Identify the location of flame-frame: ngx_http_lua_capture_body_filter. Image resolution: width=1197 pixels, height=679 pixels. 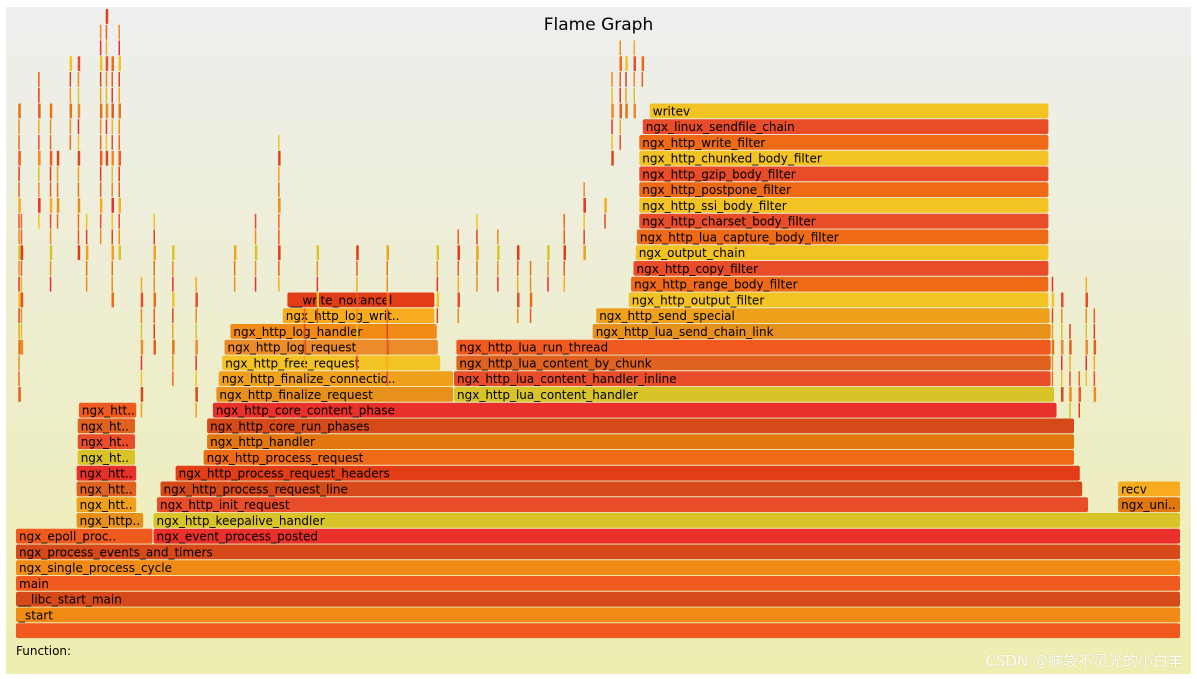
(842, 237).